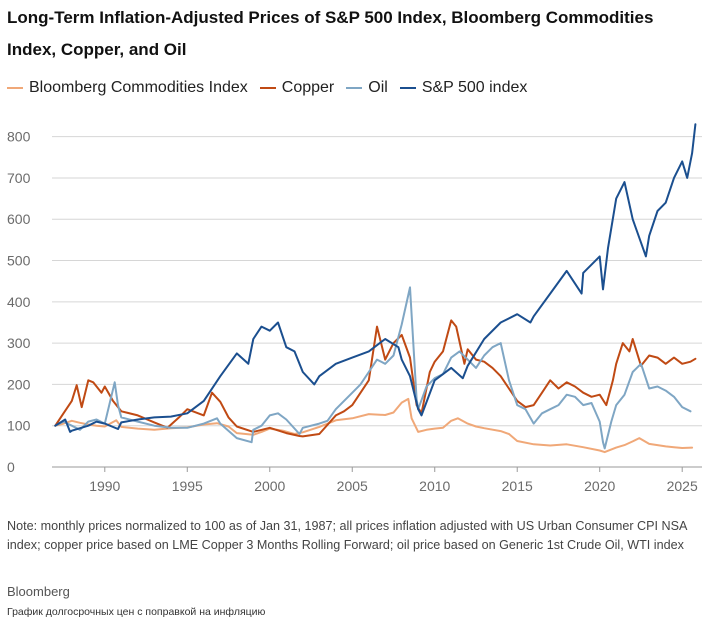  Describe the element at coordinates (434, 486) in the screenshot. I see `x-tick-label-2010: 2010` at that location.